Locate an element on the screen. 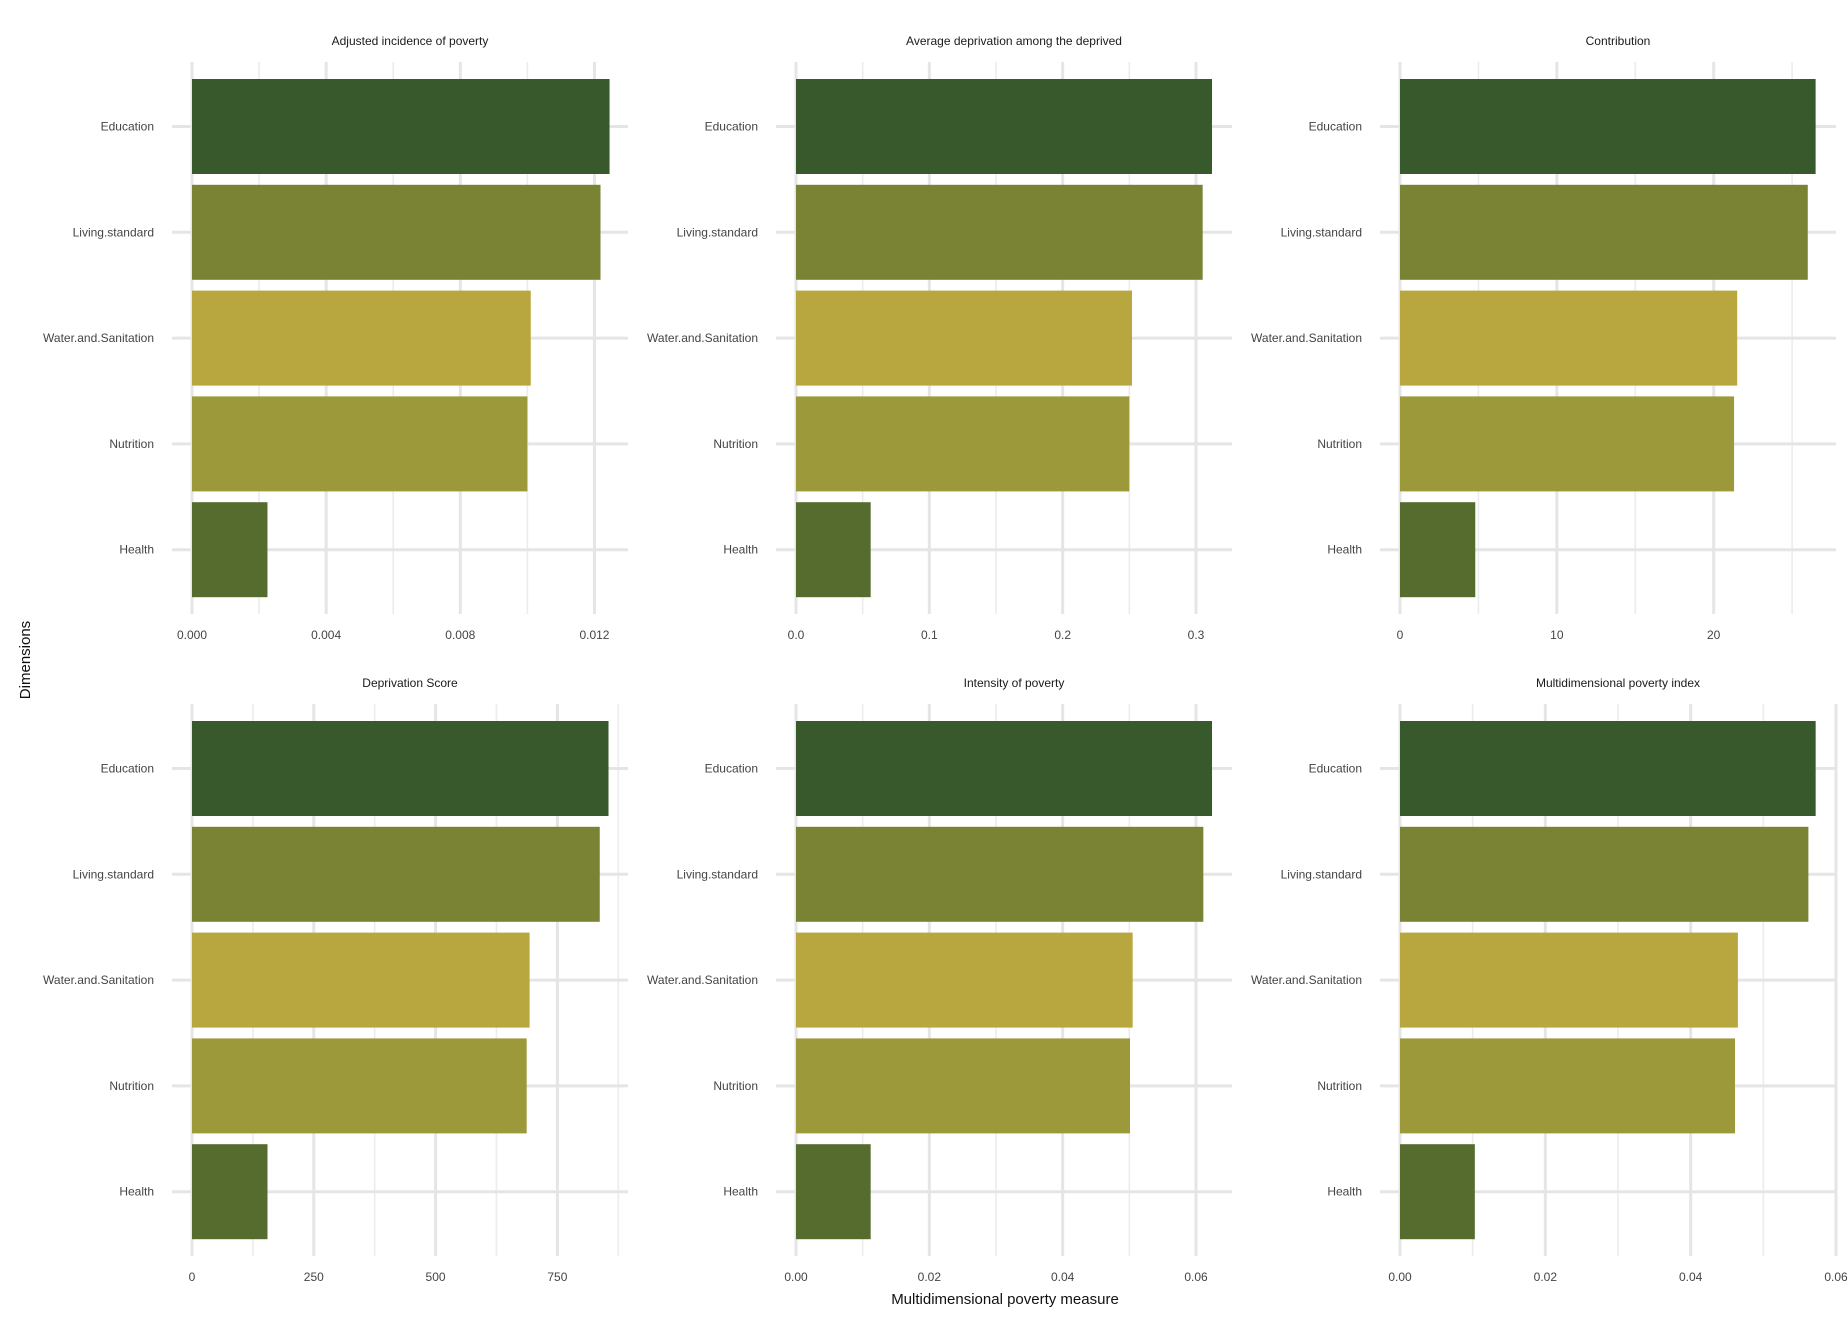  x-tick-label: 0.008 is located at coordinates (460, 635).